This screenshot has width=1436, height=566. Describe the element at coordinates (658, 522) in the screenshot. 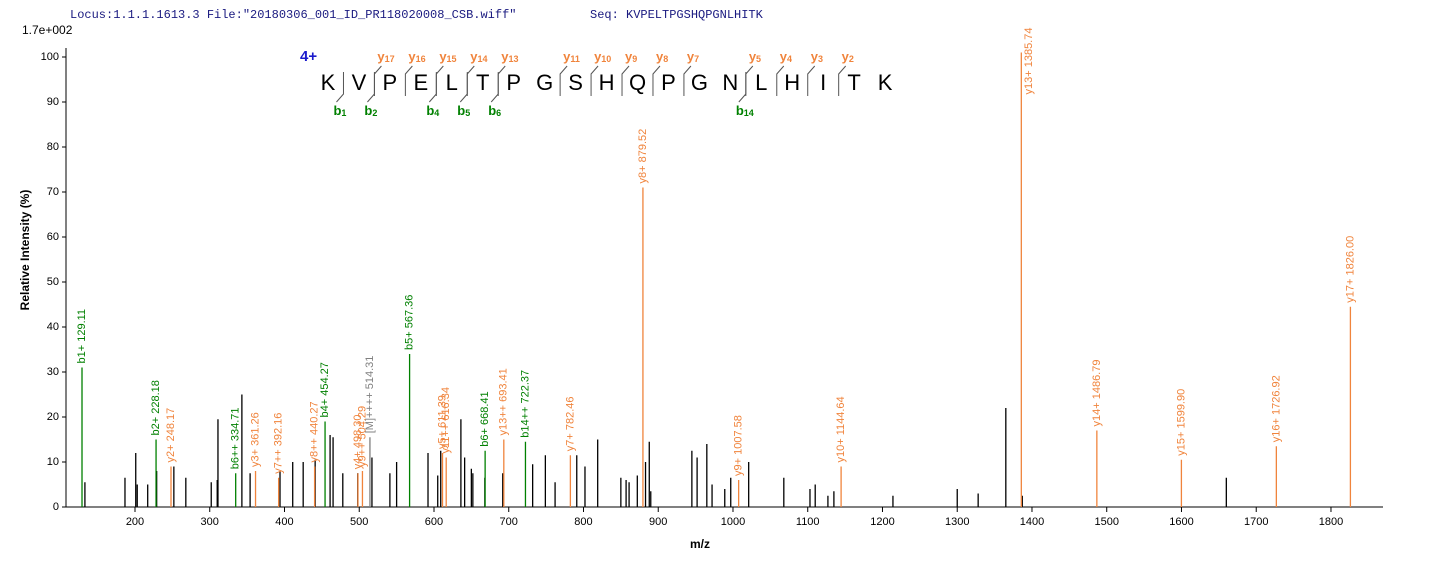

I see `x-tick-label: 900` at that location.